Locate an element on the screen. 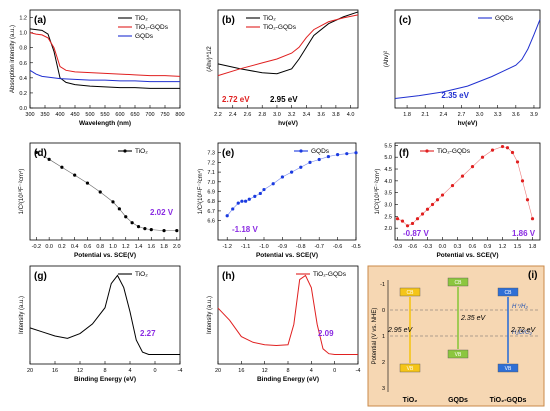 The width and height of the screenshot is (550, 411). cb-label: CB is located at coordinates (509, 293).